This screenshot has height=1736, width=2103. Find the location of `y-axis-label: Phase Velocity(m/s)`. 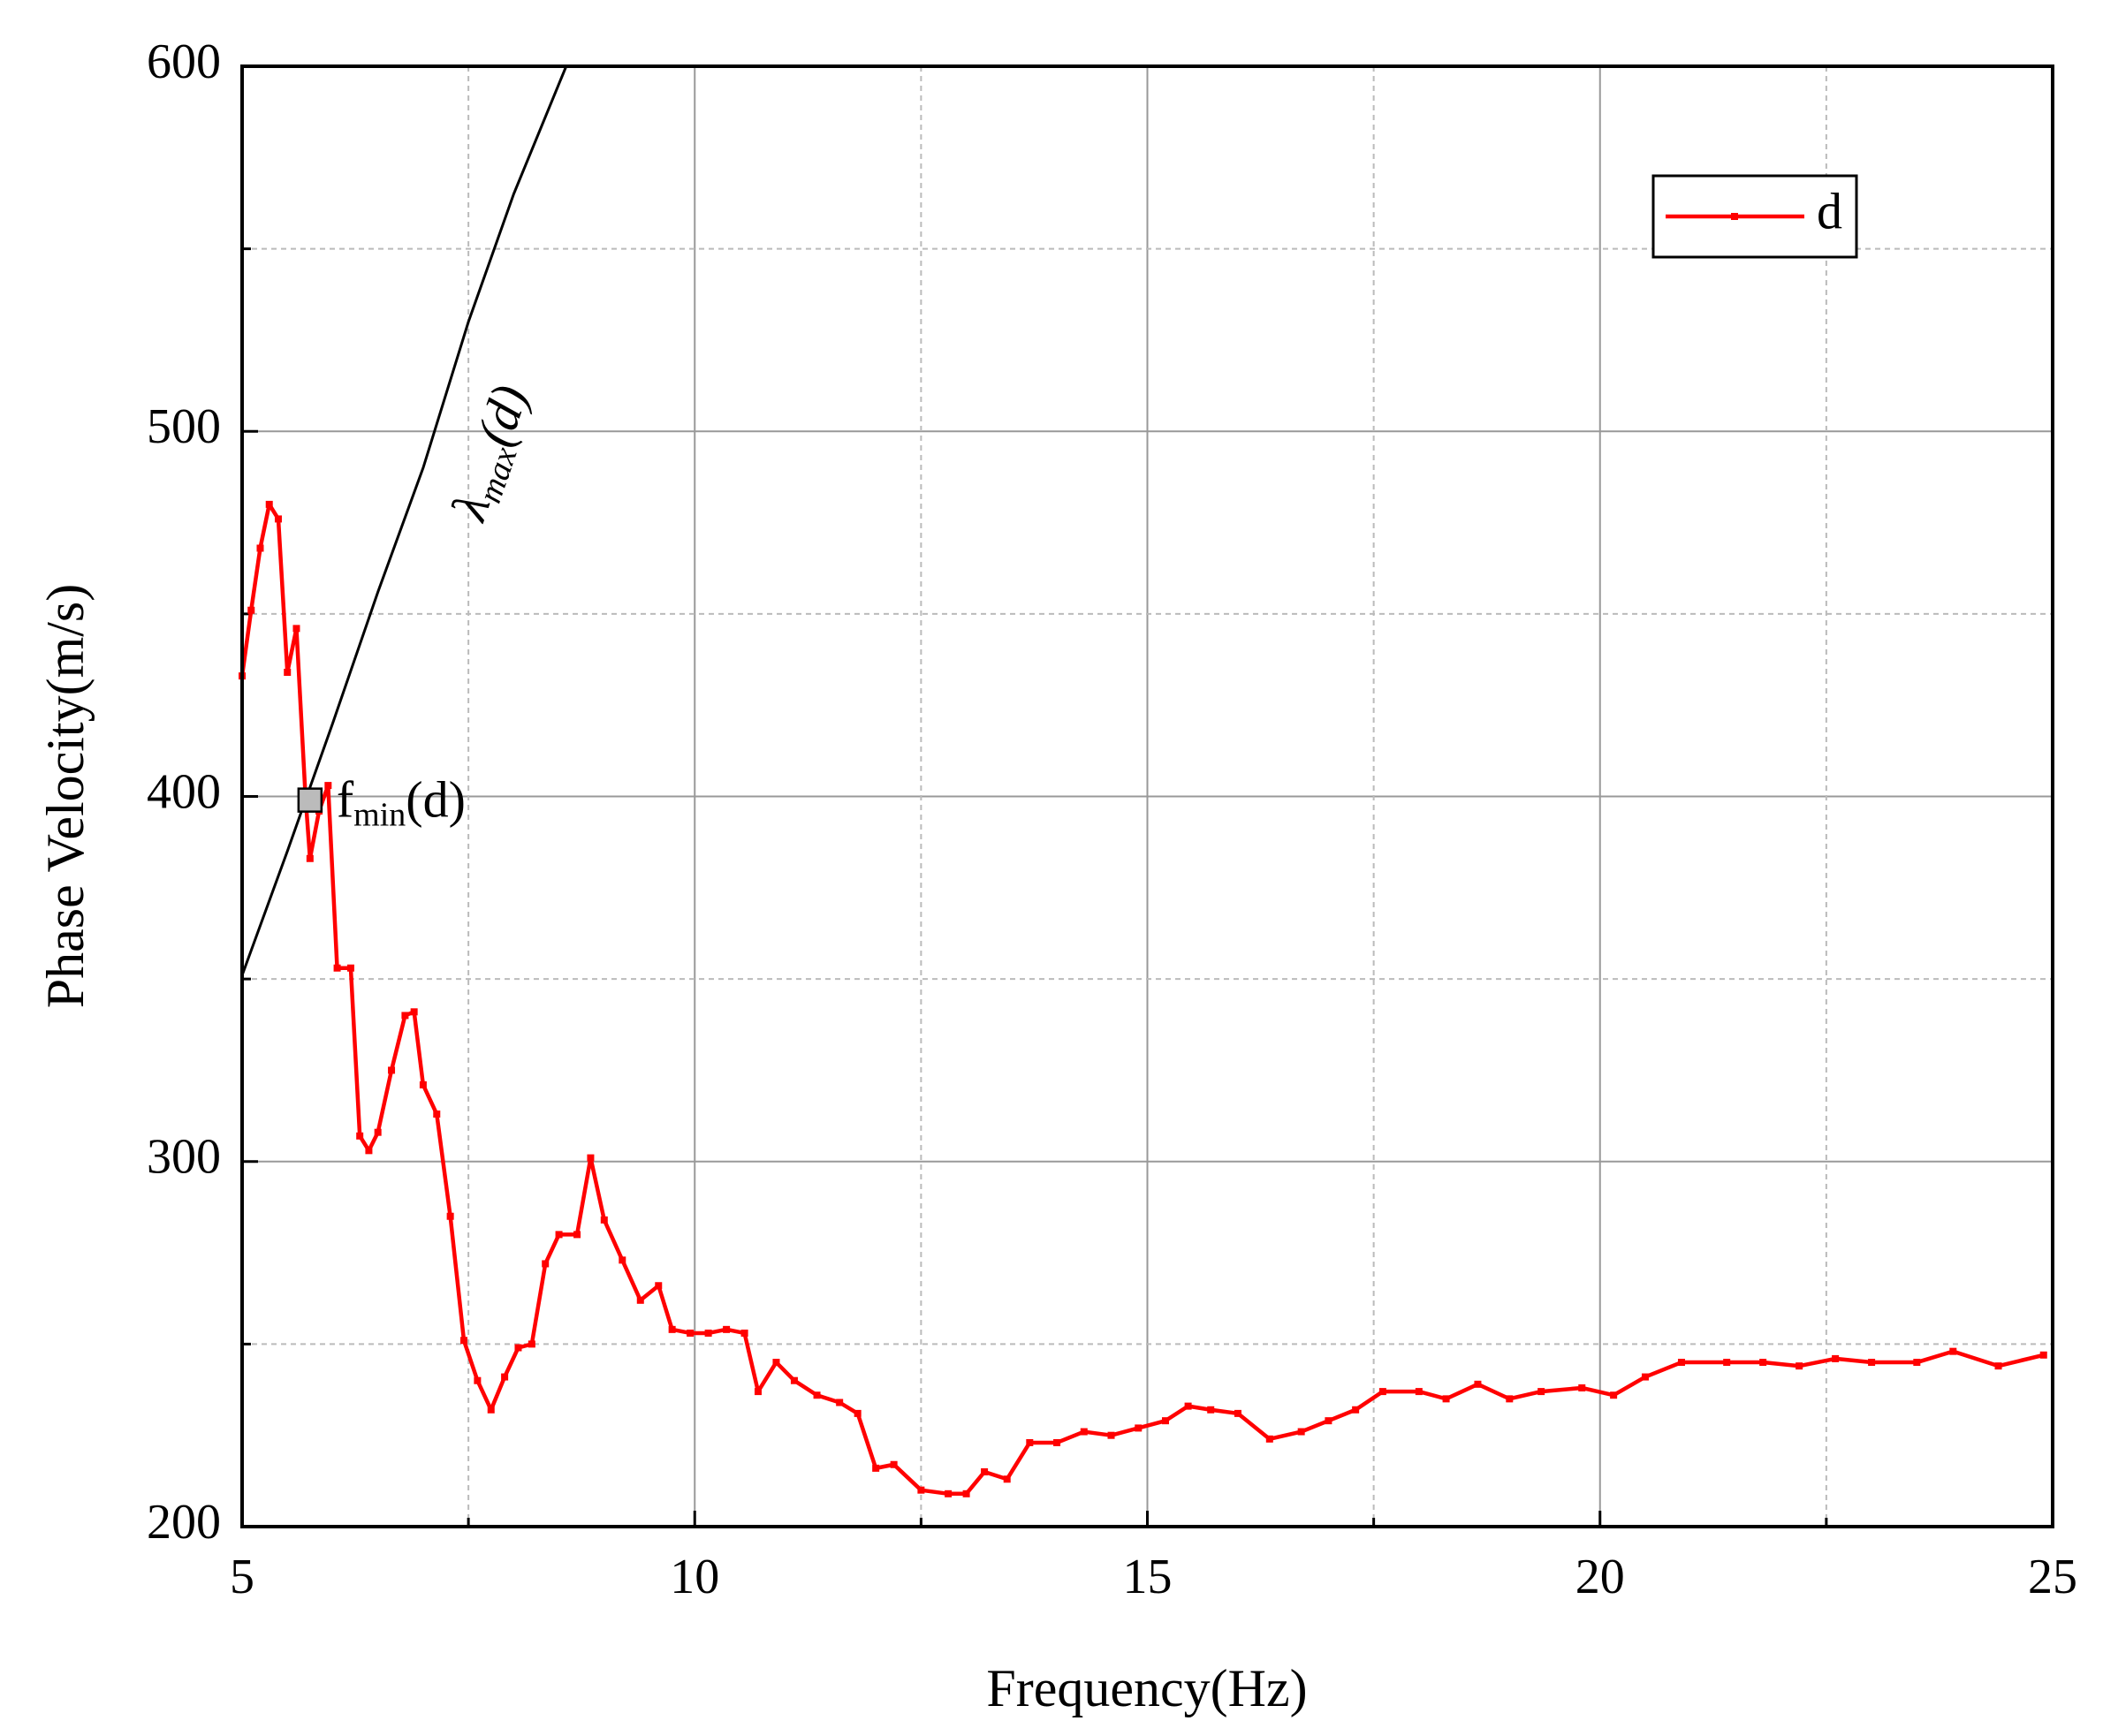

y-axis-label: Phase Velocity(m/s) is located at coordinates (65, 796).